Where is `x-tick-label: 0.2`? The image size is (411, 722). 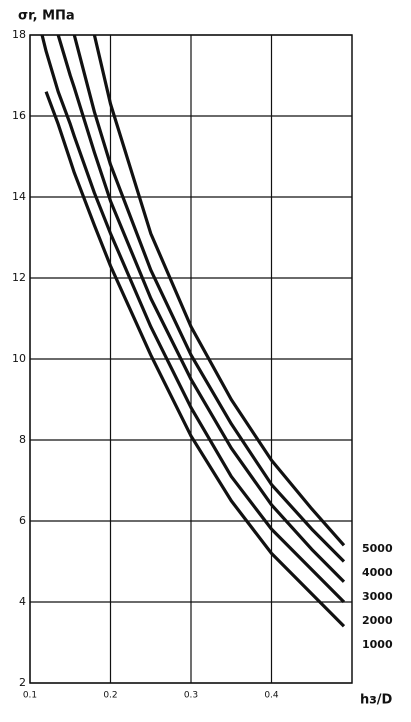
x-tick-label: 0.2 is located at coordinates (110, 696).